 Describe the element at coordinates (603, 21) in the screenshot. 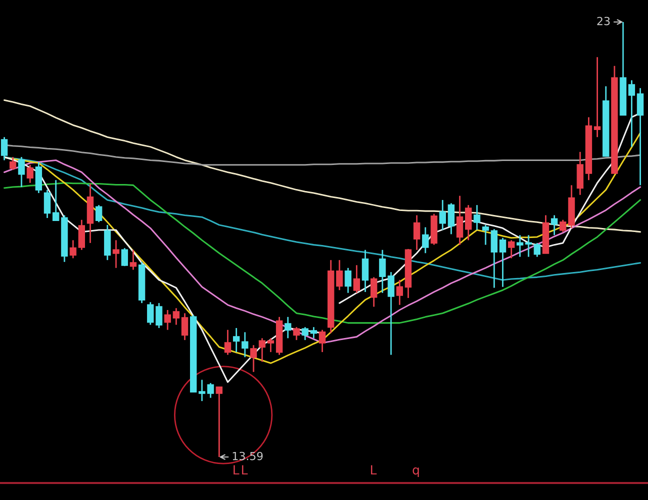

I see `annotation: 23` at that location.